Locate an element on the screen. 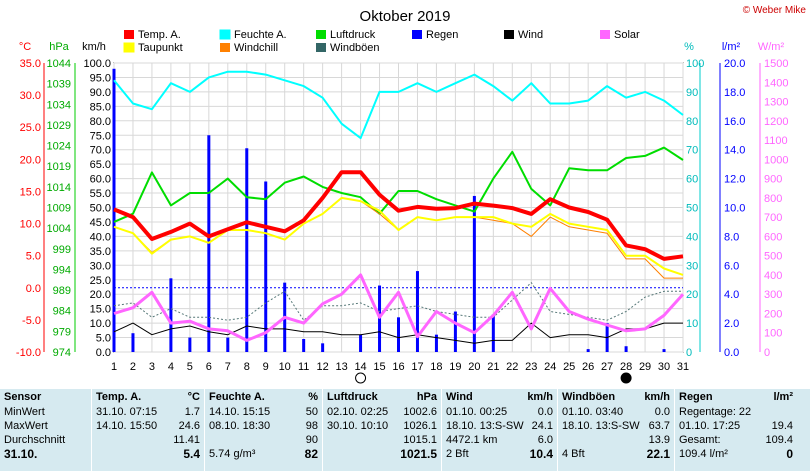  tick-label-wind: 70.0 is located at coordinates (100, 151).